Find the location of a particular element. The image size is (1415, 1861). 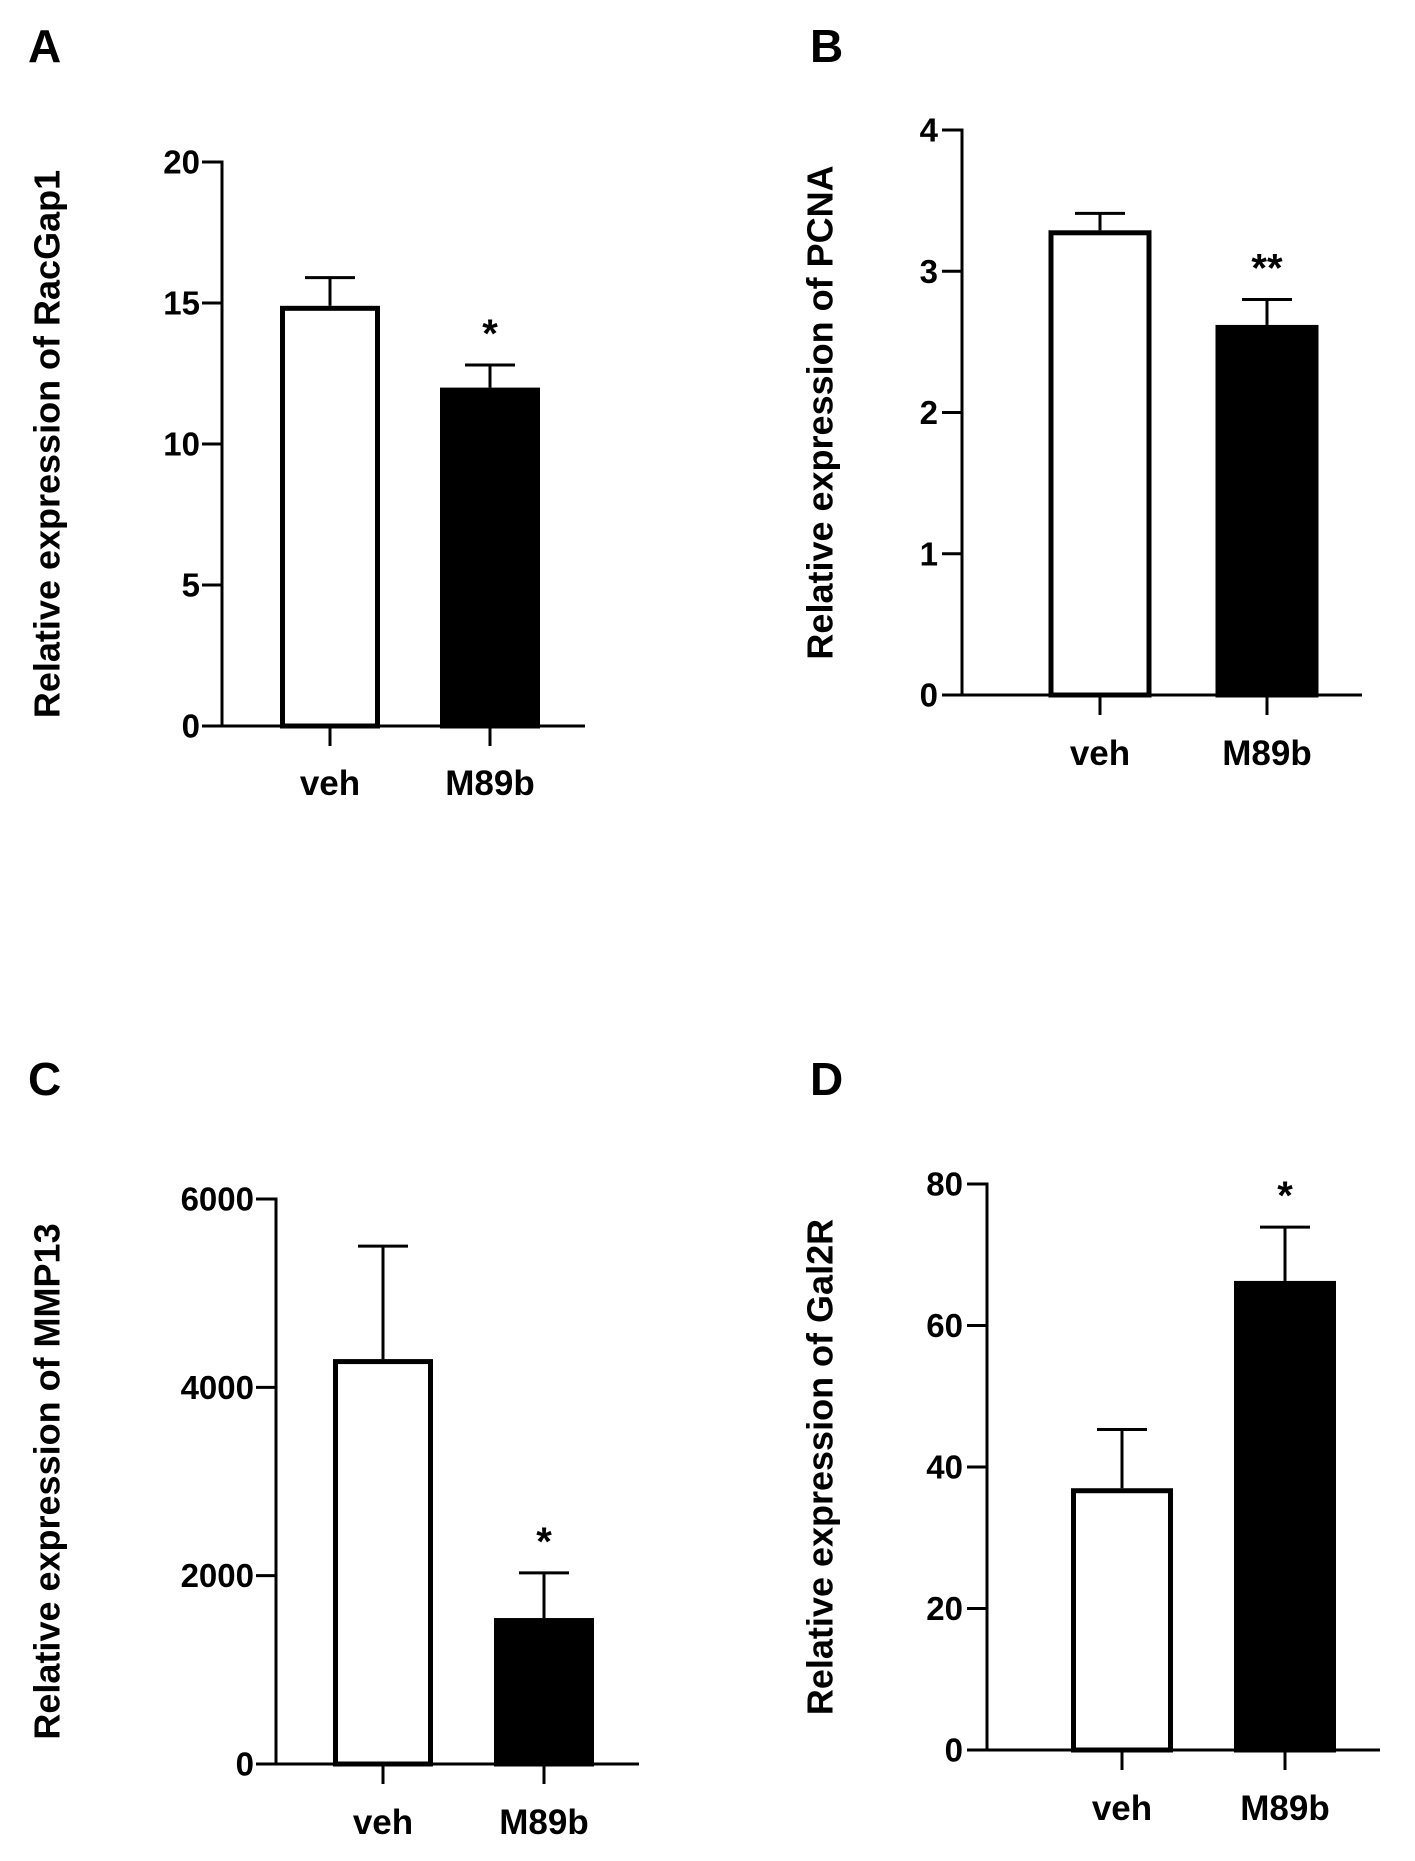

panel-a-y-tick-label: 15 is located at coordinates (181, 303).